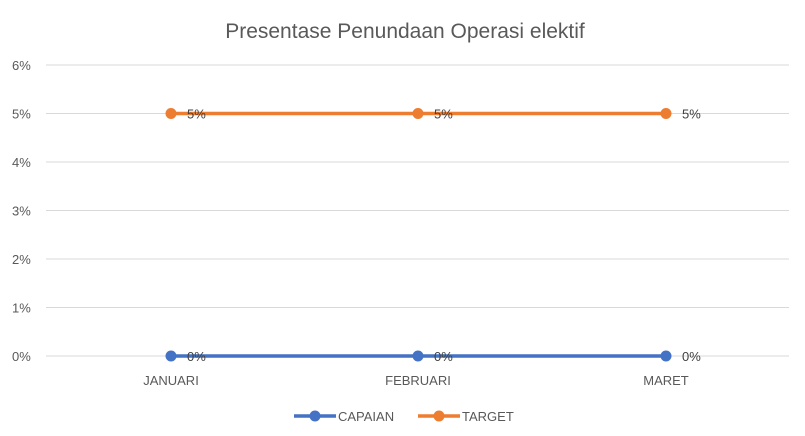  I want to click on legend: CAPAIAN TARGET, so click(404, 416).